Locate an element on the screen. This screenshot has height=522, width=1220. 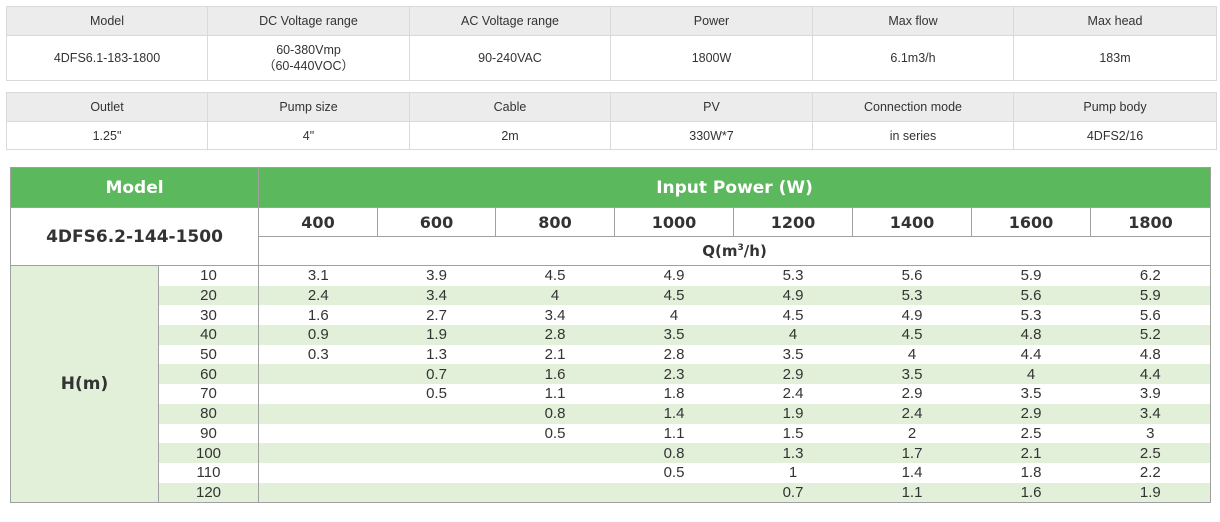
spec-header-max-head: Max head is located at coordinates (1115, 21).